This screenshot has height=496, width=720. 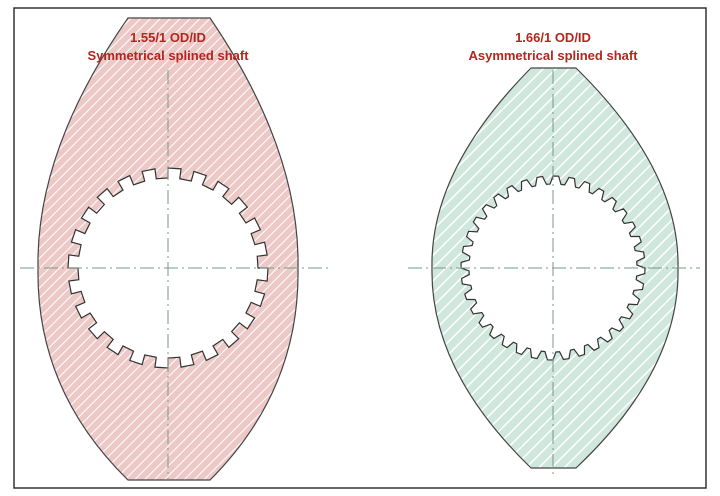 I want to click on panel-title: 1.55/1 OD/ID, so click(x=168, y=37).